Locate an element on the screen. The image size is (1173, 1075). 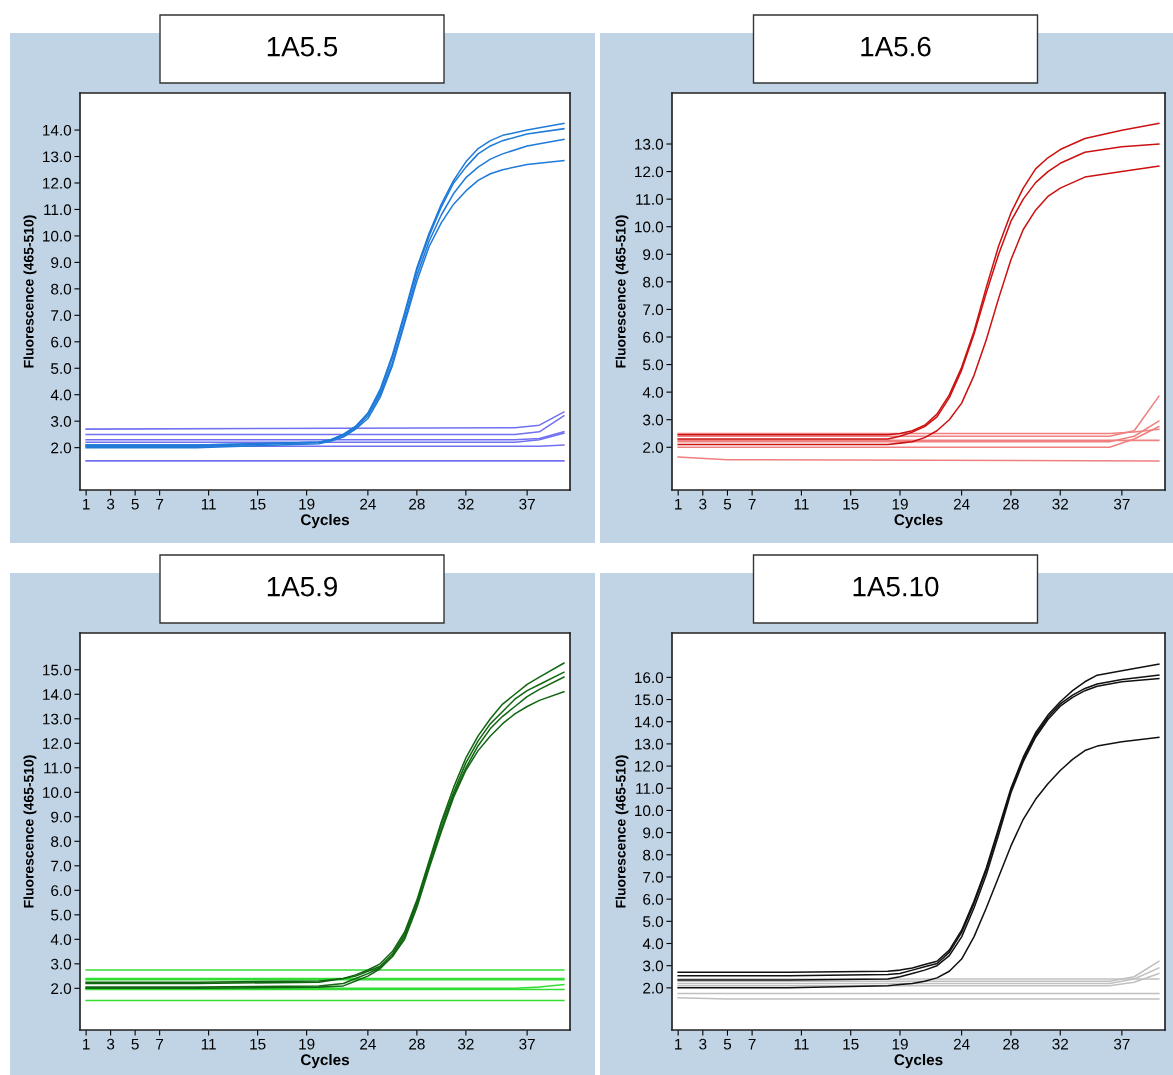
chart-title: 1A5.10 is located at coordinates (896, 586).